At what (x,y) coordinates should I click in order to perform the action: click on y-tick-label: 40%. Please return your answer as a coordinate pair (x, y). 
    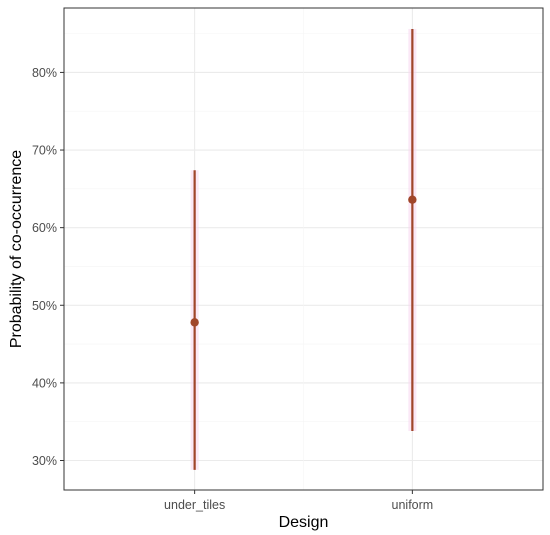
    Looking at the image, I should click on (44, 383).